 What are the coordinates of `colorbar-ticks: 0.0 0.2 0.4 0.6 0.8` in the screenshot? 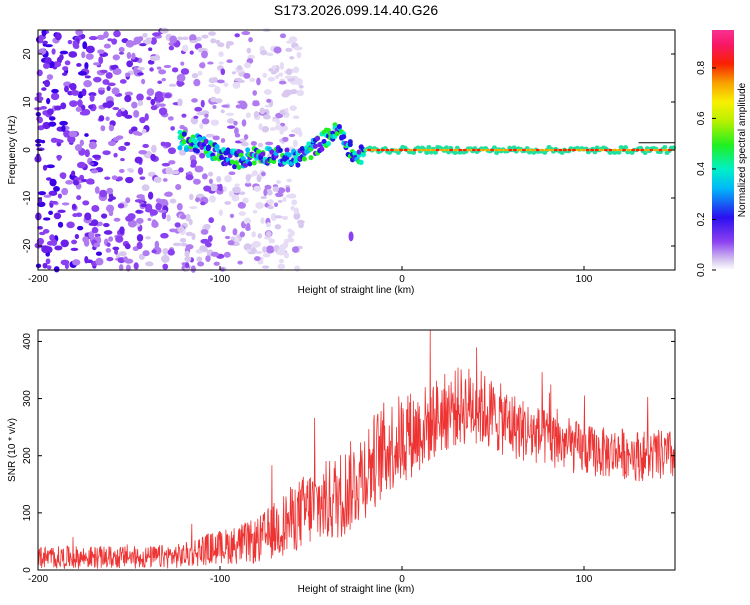 It's located at (706, 169).